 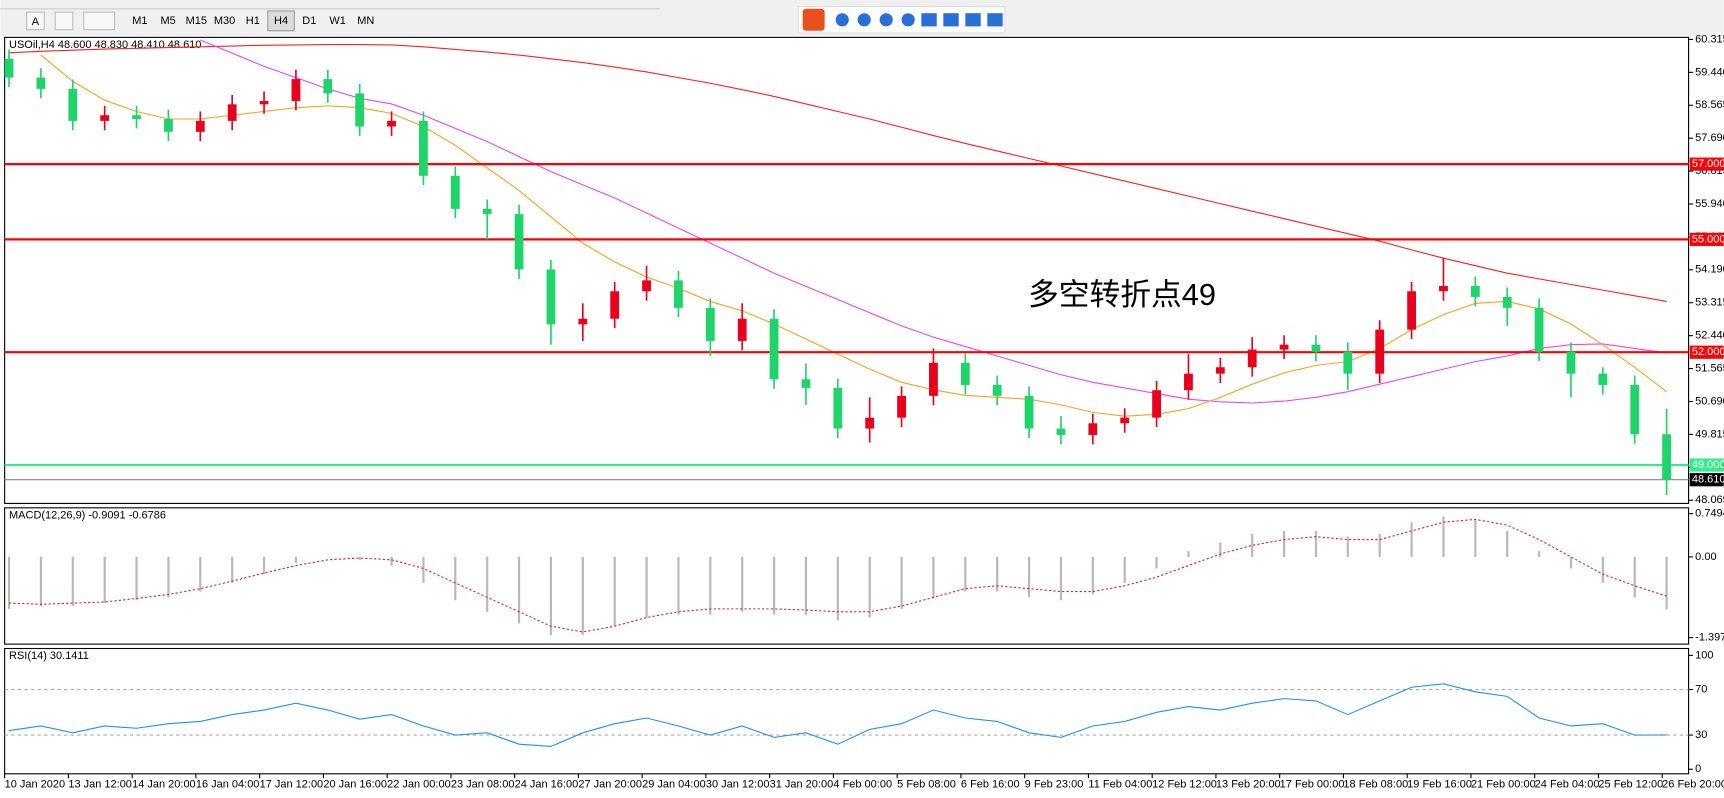 What do you see at coordinates (1701, 689) in the screenshot?
I see `y-tick-label: 70` at bounding box center [1701, 689].